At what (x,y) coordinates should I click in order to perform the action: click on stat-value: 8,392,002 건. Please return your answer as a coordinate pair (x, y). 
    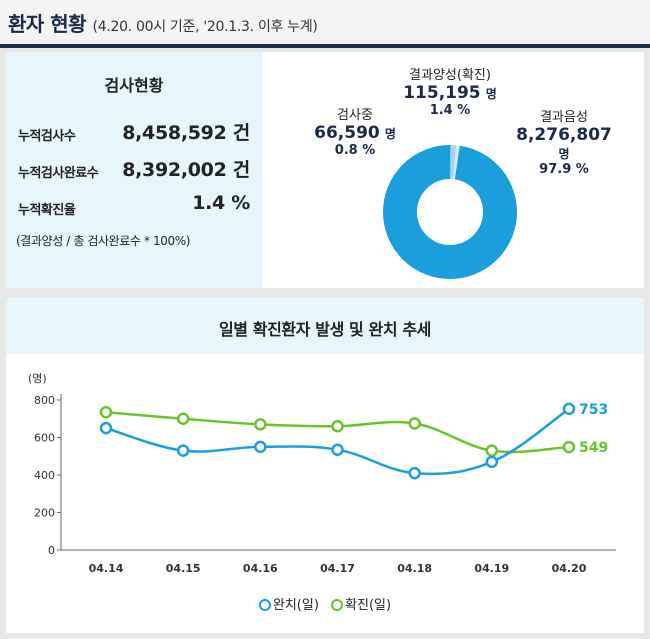
    Looking at the image, I should click on (186, 170).